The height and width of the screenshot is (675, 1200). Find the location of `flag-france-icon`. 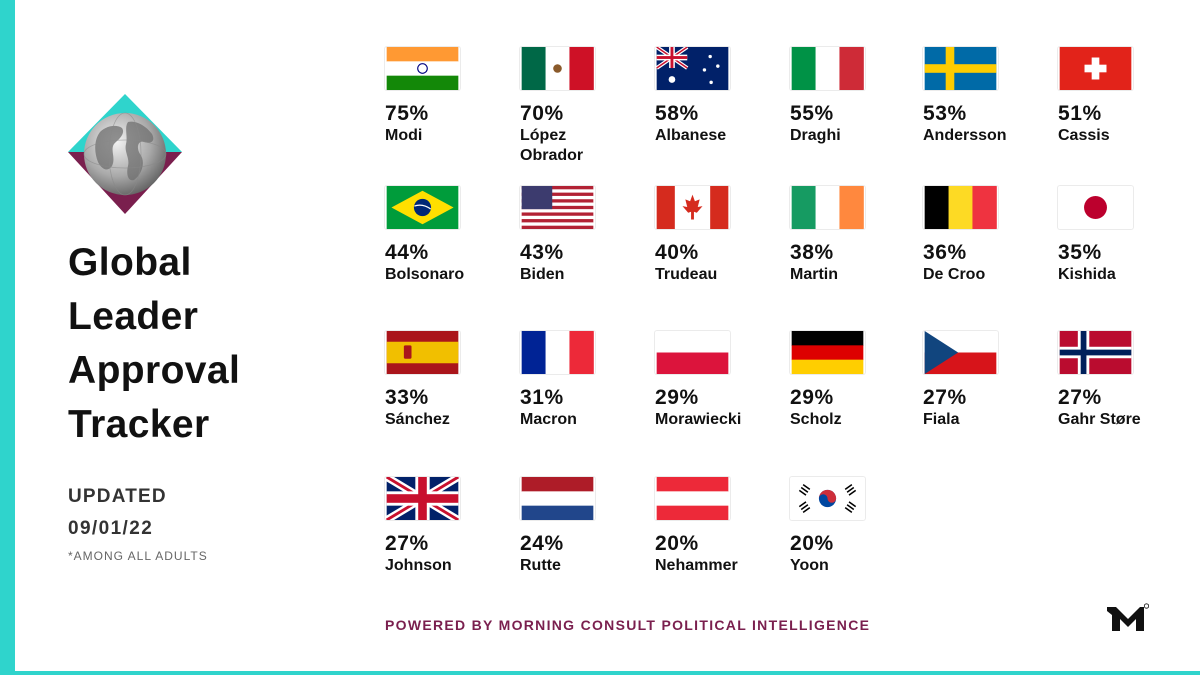

flag-france-icon is located at coordinates (557, 352).